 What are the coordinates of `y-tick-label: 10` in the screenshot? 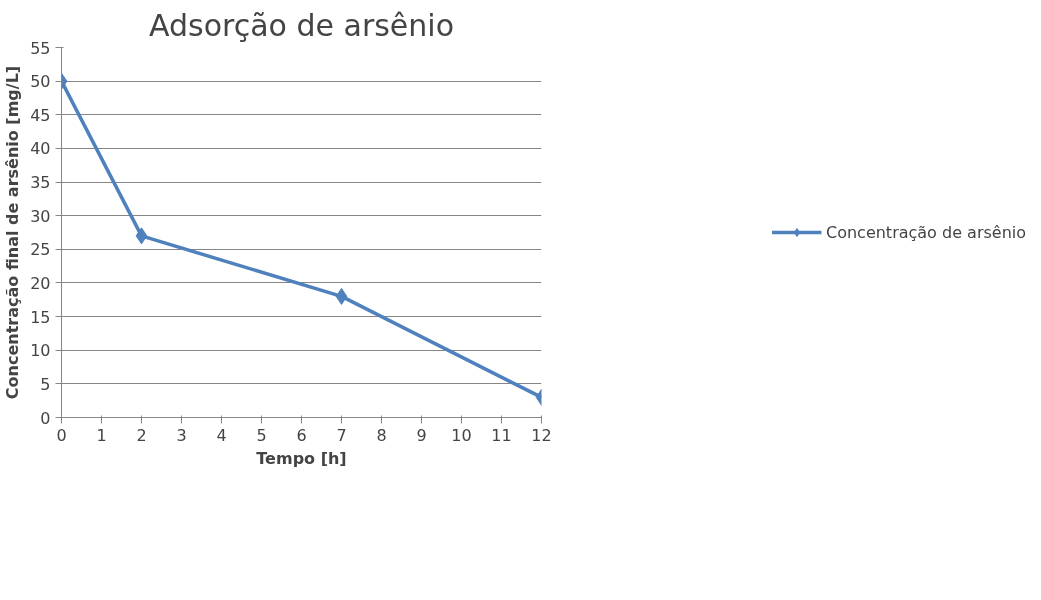 It's located at (40, 351).